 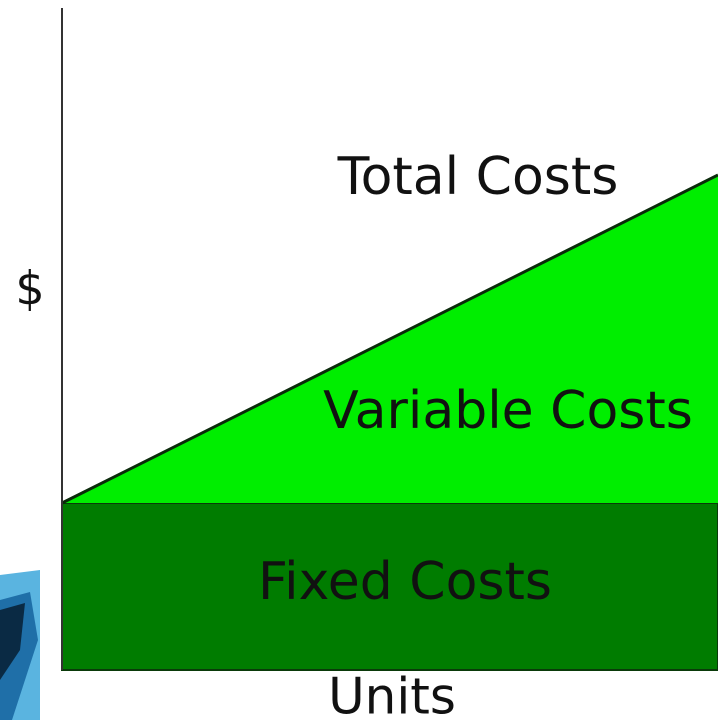 I want to click on variable-costs-label: Variable Costs, so click(x=508, y=411).